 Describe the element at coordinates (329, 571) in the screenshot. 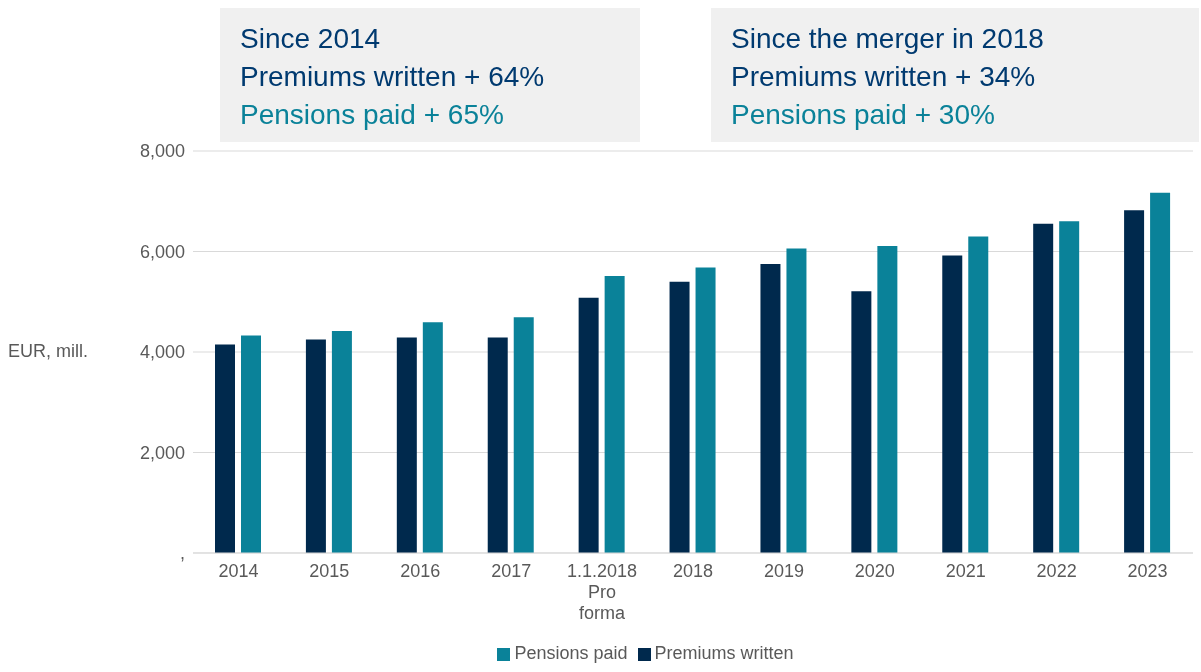

I see `x-tick-label: 2015` at that location.